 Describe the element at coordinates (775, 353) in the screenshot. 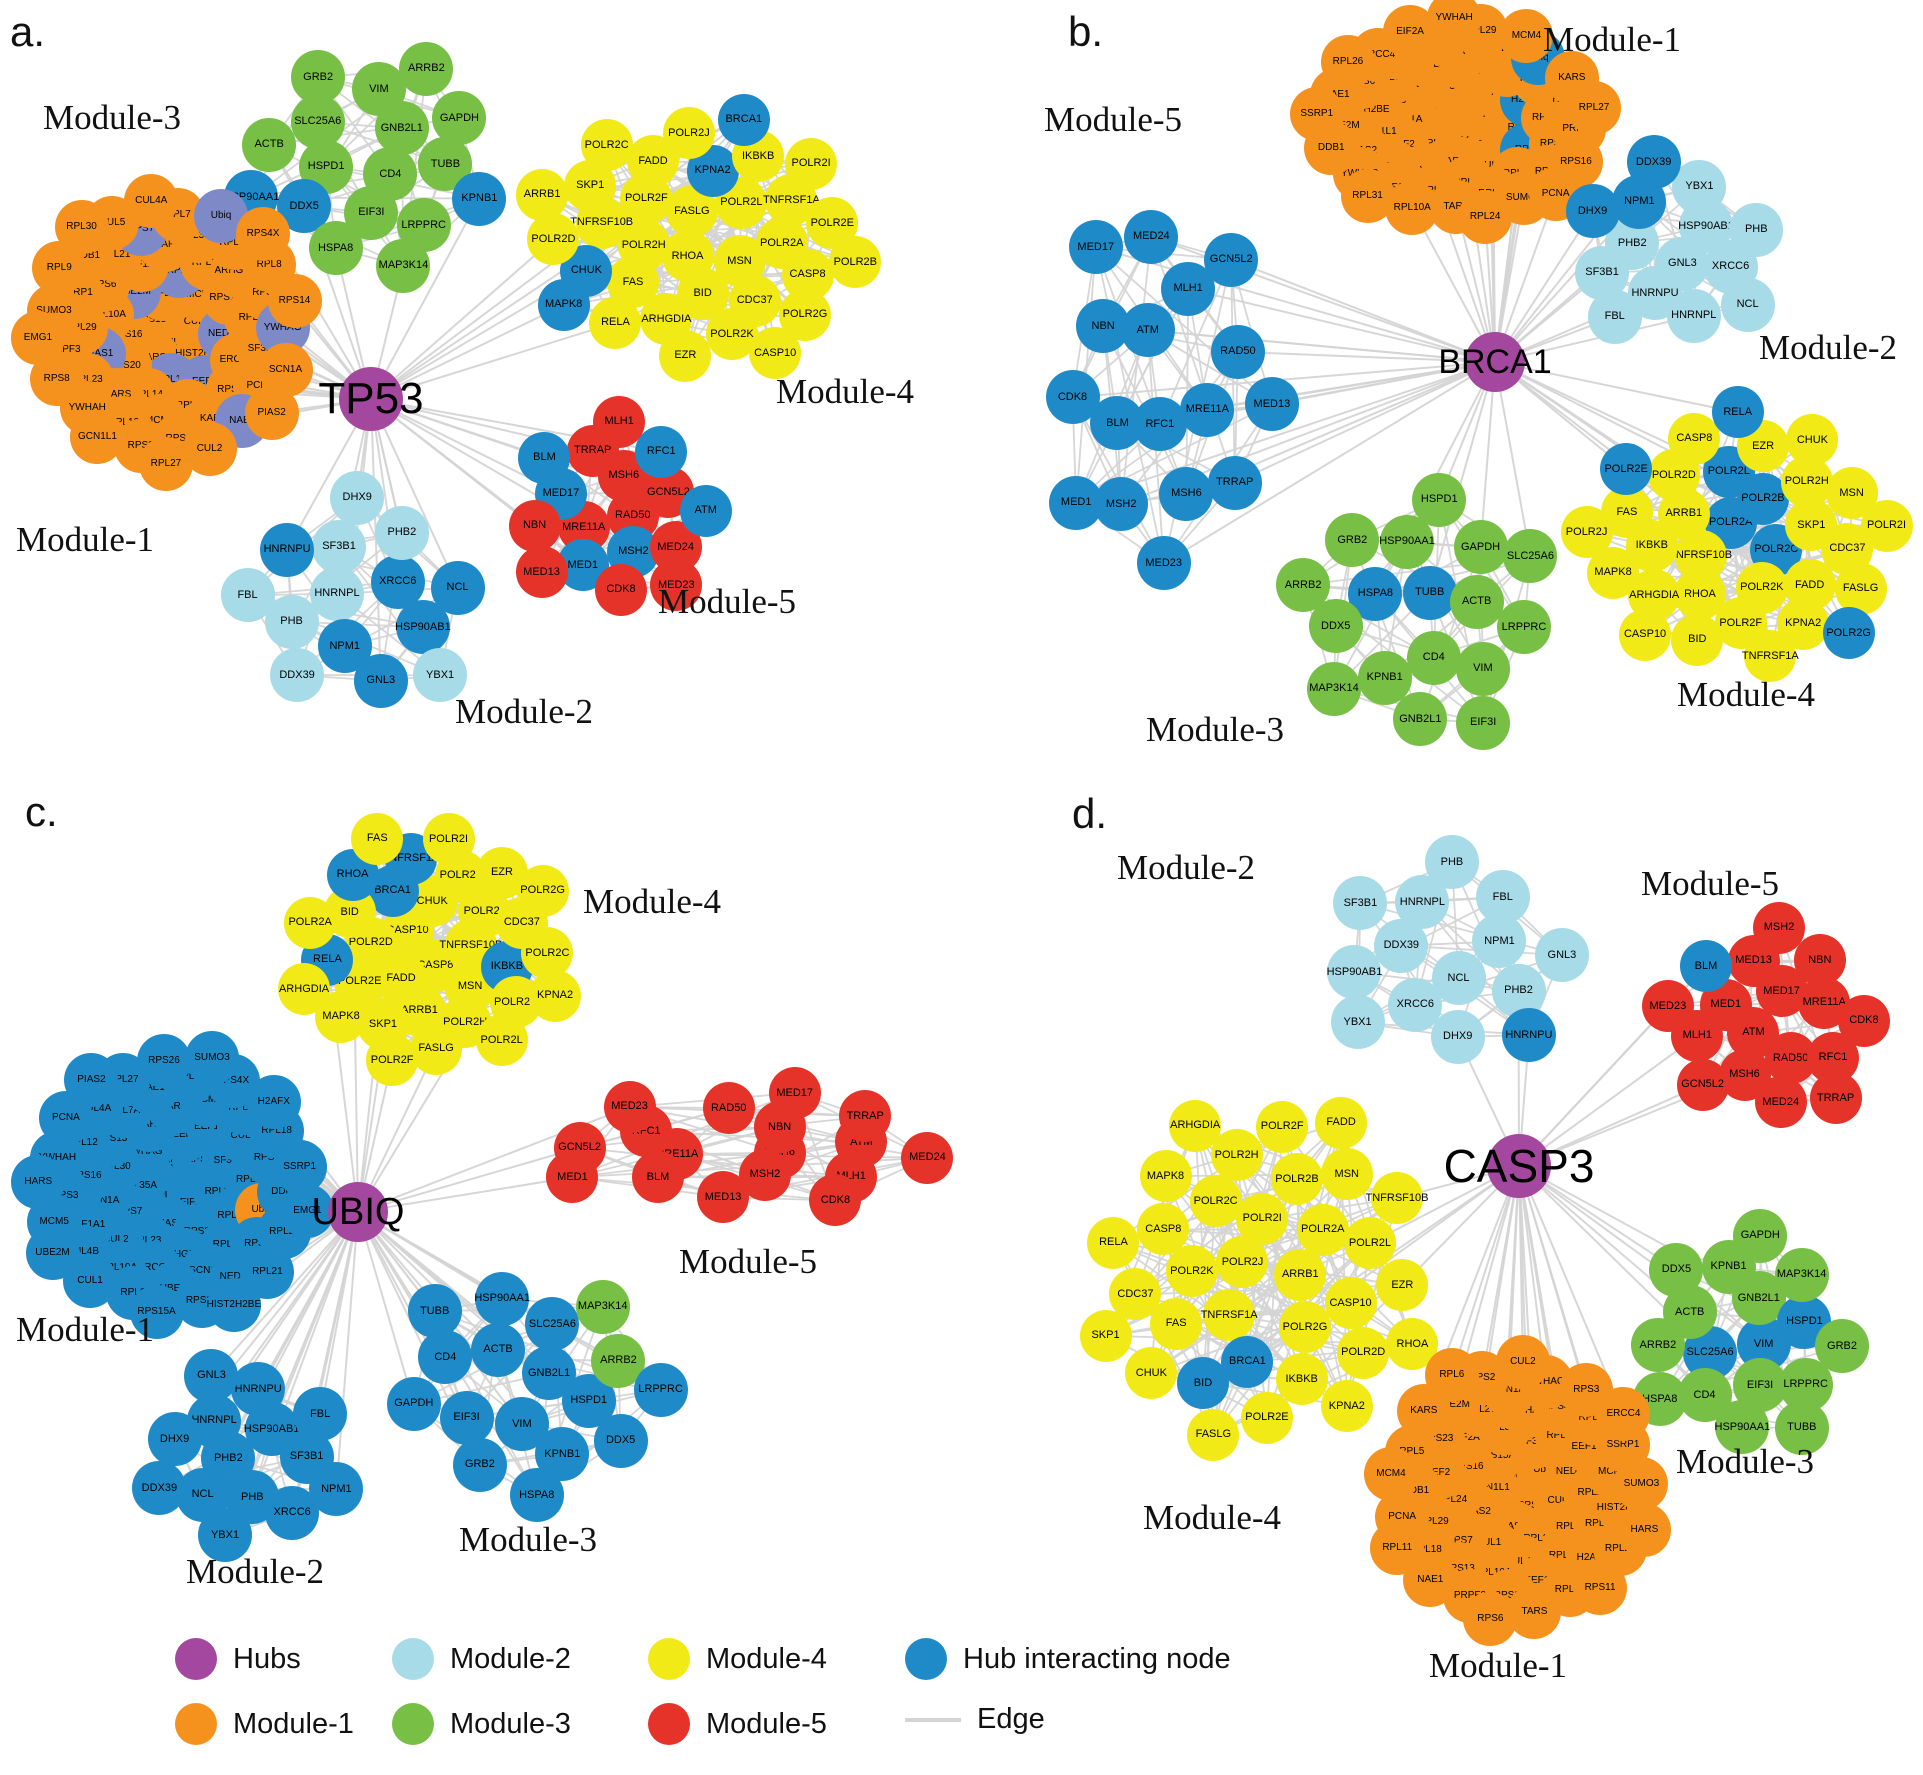

I see `node-casp10: CASP10` at that location.